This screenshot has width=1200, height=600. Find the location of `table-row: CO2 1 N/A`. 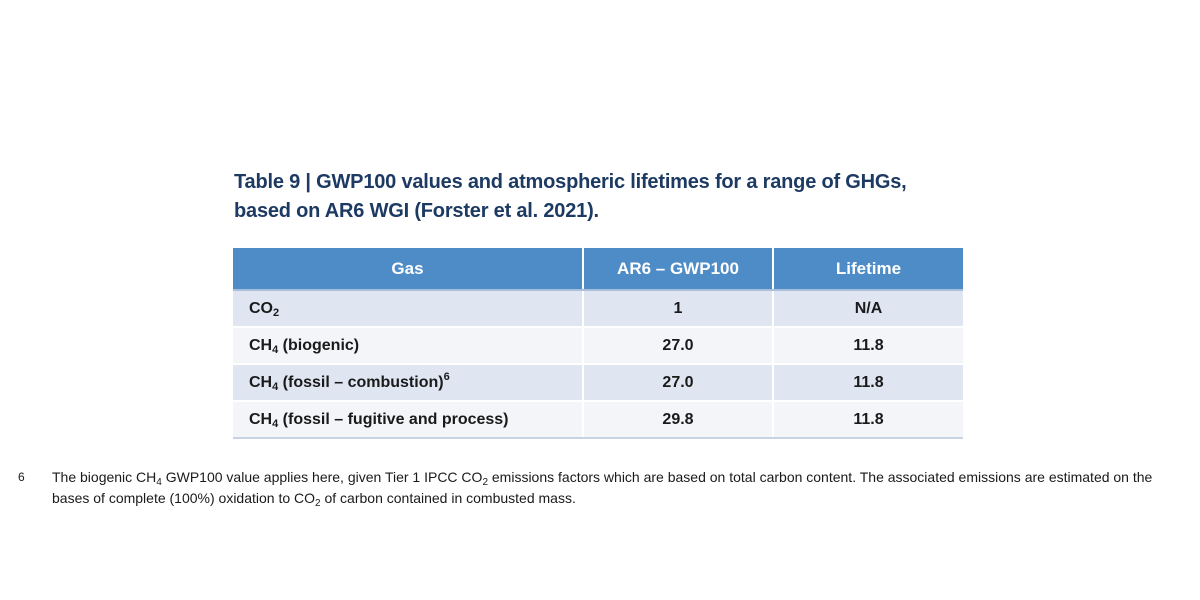

table-row: CO2 1 N/A is located at coordinates (598, 309).